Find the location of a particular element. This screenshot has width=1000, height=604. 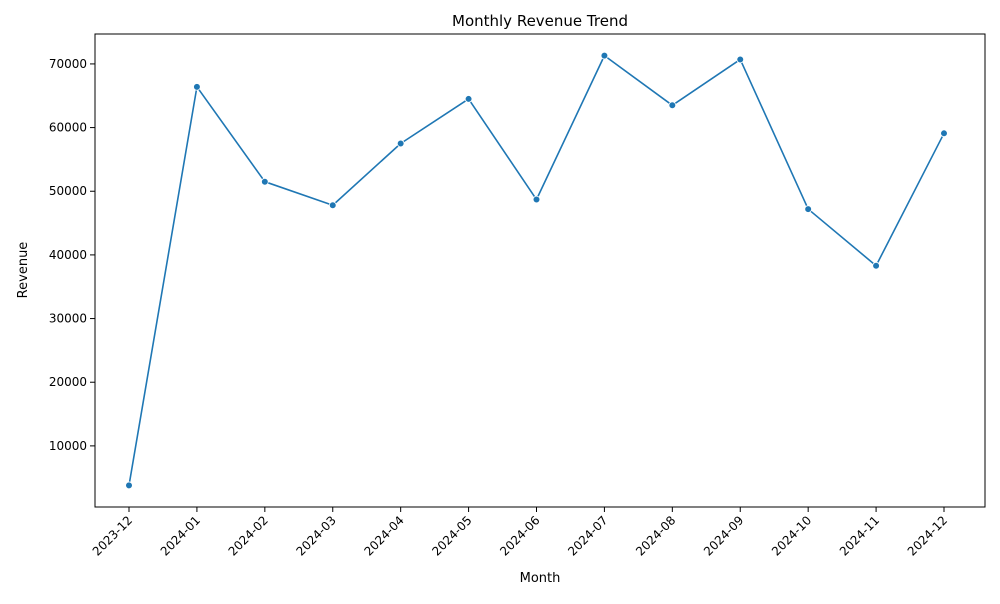

y-tick-label: 50000 is located at coordinates (68, 191).